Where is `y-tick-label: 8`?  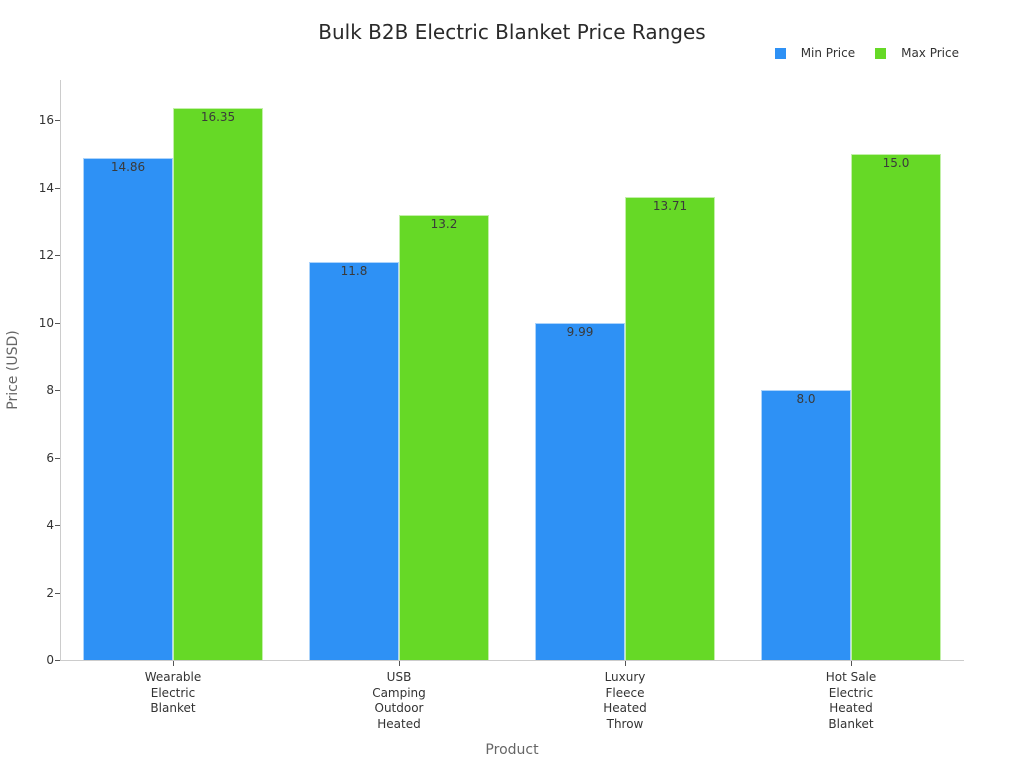 y-tick-label: 8 is located at coordinates (50, 390).